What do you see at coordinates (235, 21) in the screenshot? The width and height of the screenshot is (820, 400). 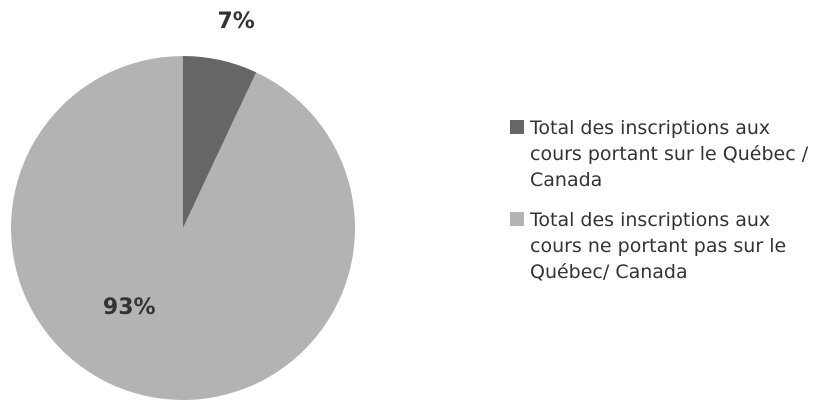 I see `data-label: 7%` at bounding box center [235, 21].